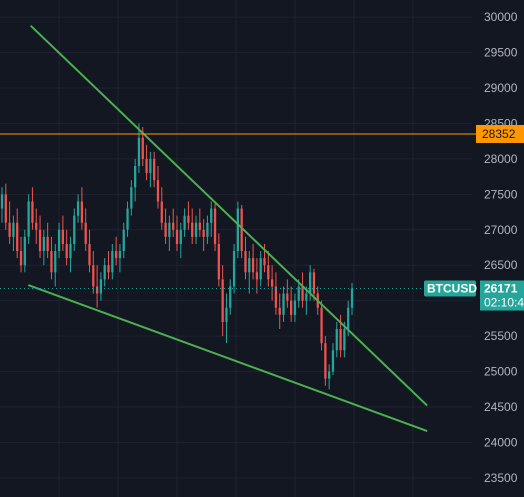  I want to click on current-price-label: 26171, so click(501, 289).